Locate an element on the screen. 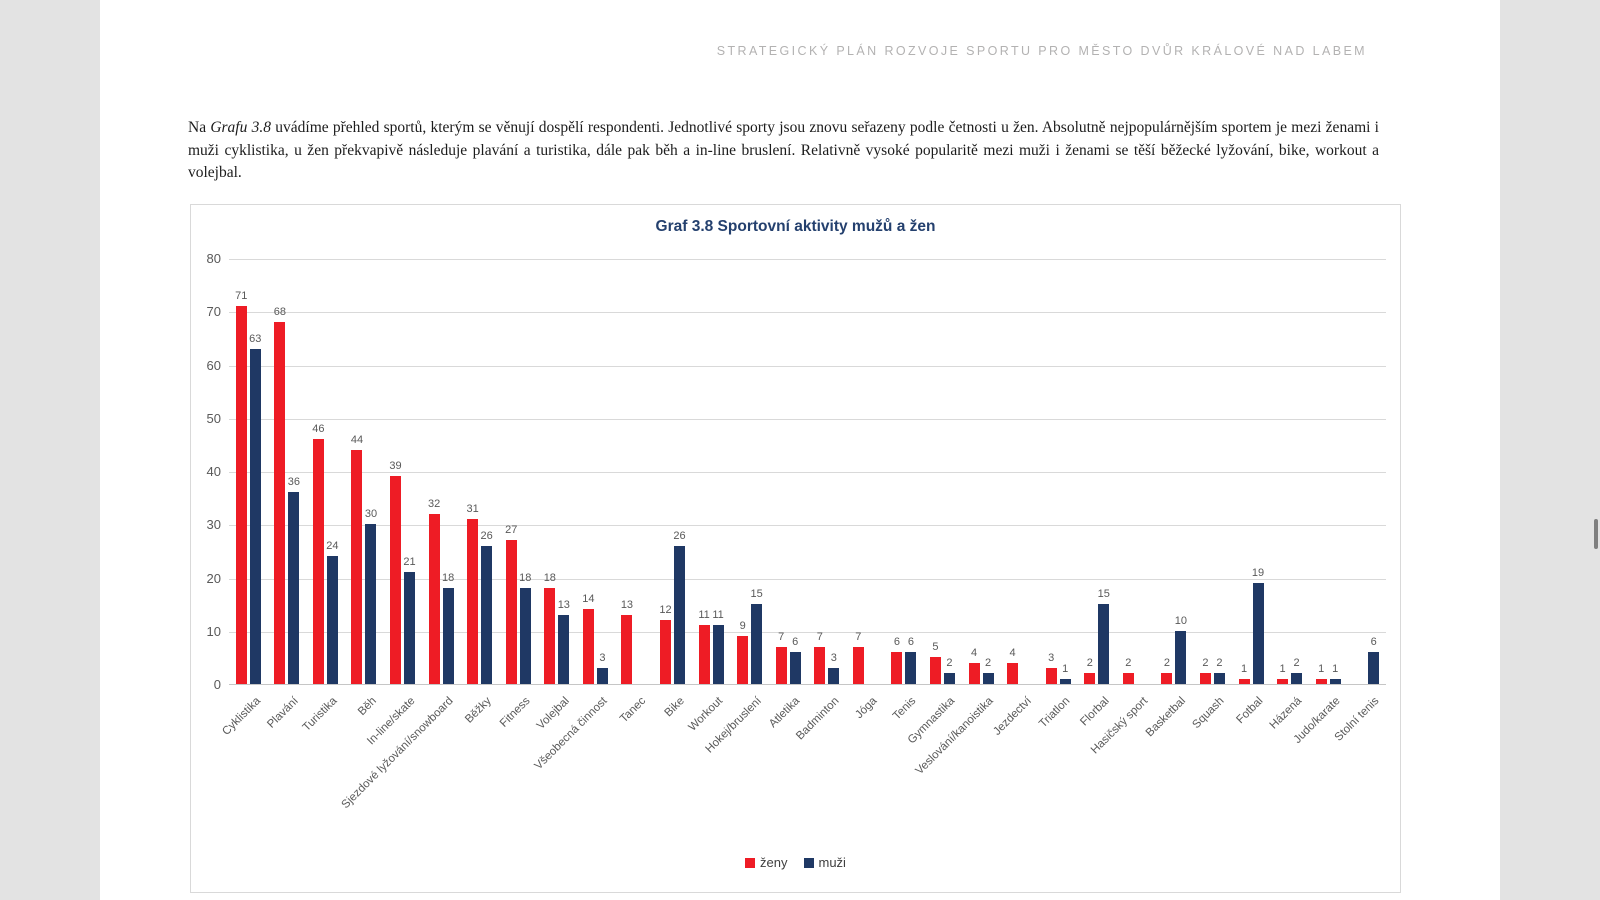 The width and height of the screenshot is (1600, 900). paragraph-italic-reference: Grafu 3.8 is located at coordinates (240, 127).